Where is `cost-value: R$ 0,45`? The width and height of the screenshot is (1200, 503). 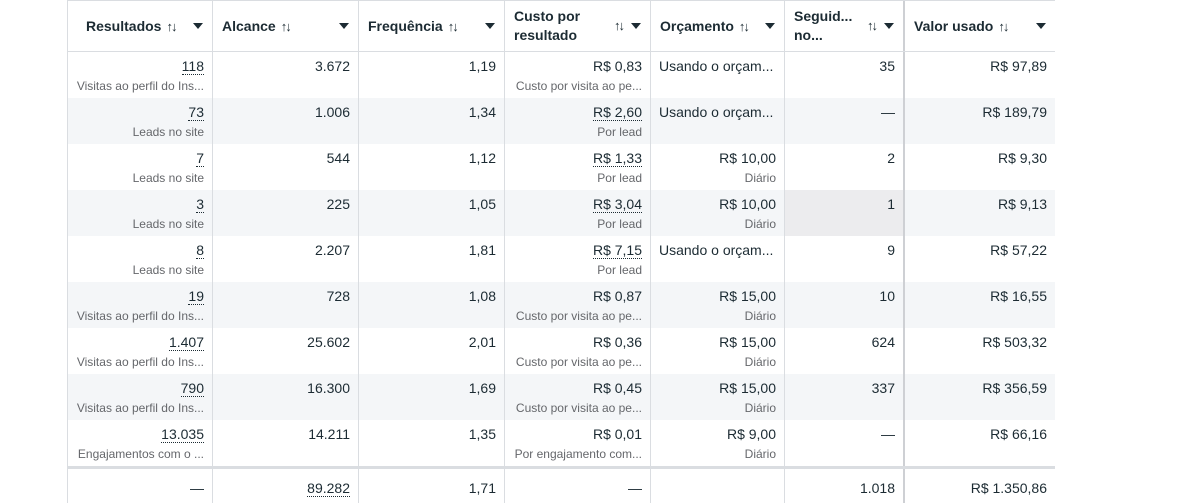 cost-value: R$ 0,45 is located at coordinates (617, 388).